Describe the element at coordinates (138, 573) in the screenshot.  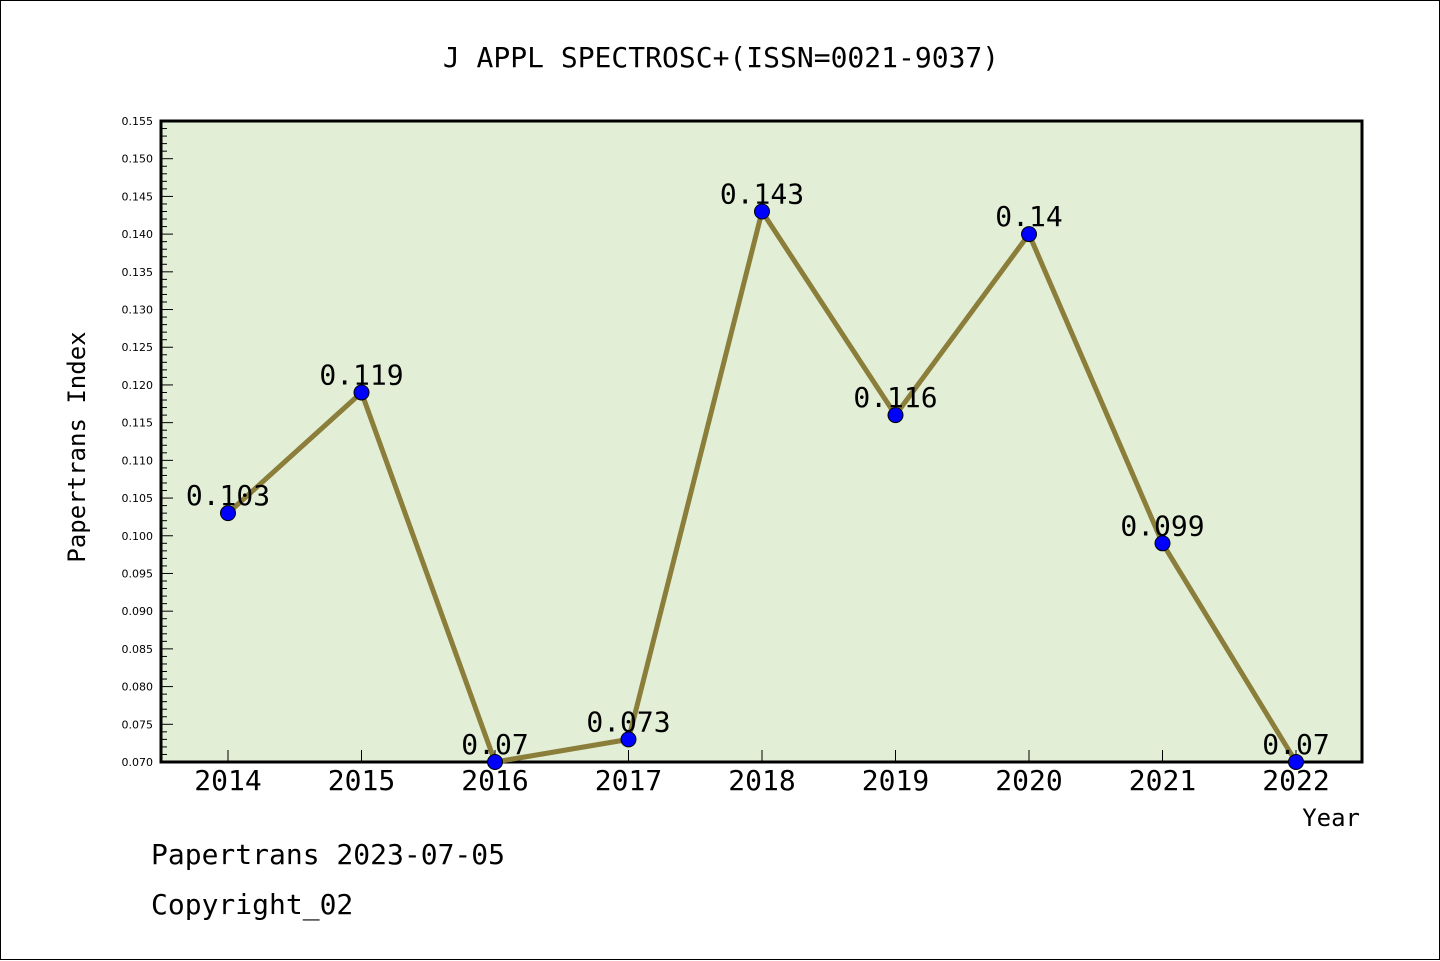
I see `y-tick-label: 0.095` at that location.